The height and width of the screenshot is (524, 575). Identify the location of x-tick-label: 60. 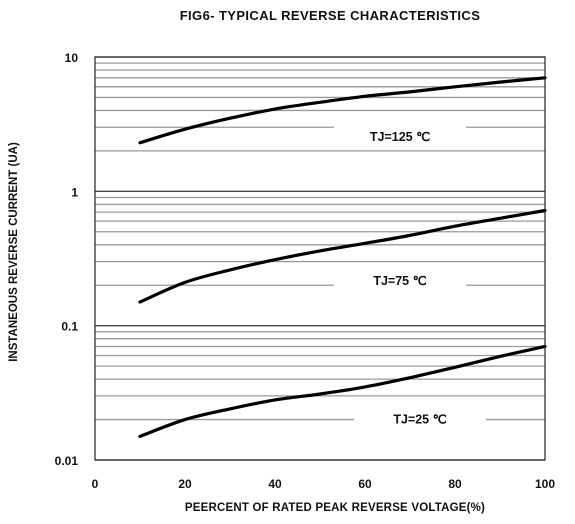
(365, 484).